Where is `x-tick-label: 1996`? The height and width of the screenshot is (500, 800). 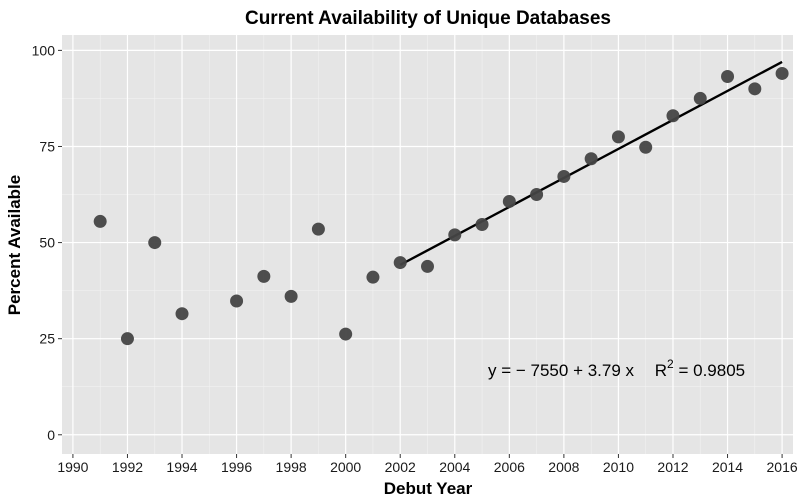 x-tick-label: 1996 is located at coordinates (236, 467).